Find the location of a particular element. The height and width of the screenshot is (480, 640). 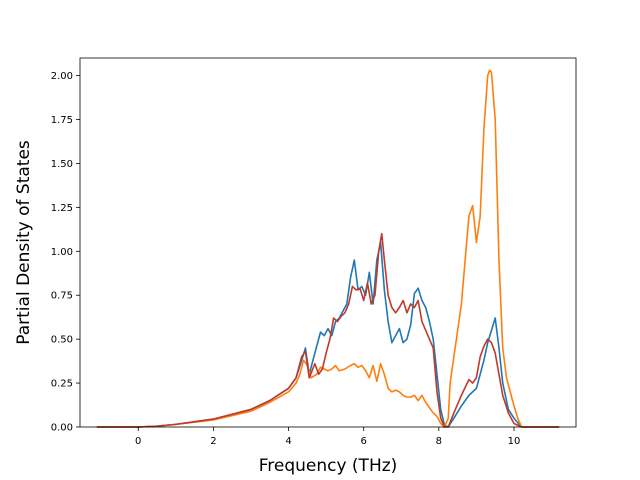

y-axis-title: Partial Density of States is located at coordinates (24, 242).